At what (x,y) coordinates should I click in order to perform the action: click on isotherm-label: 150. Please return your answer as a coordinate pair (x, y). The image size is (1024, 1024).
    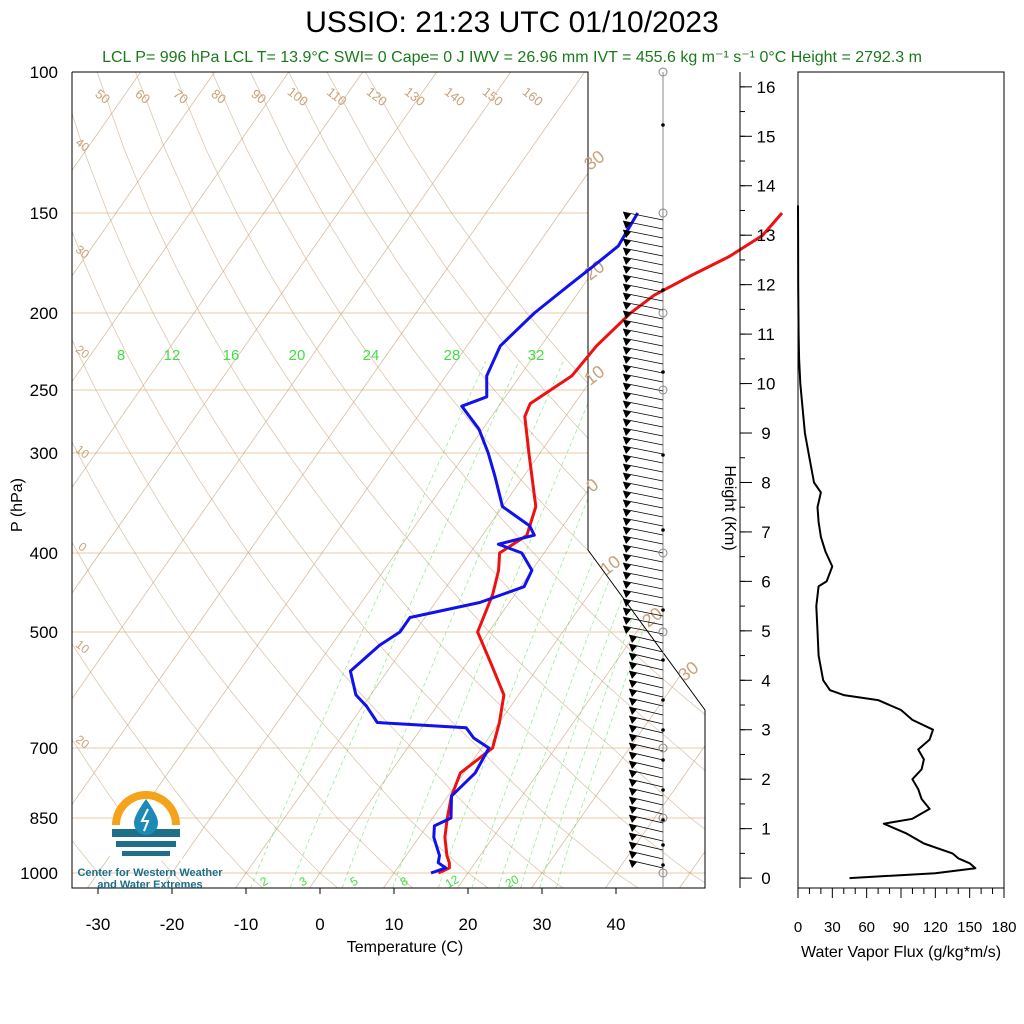
    Looking at the image, I should click on (493, 96).